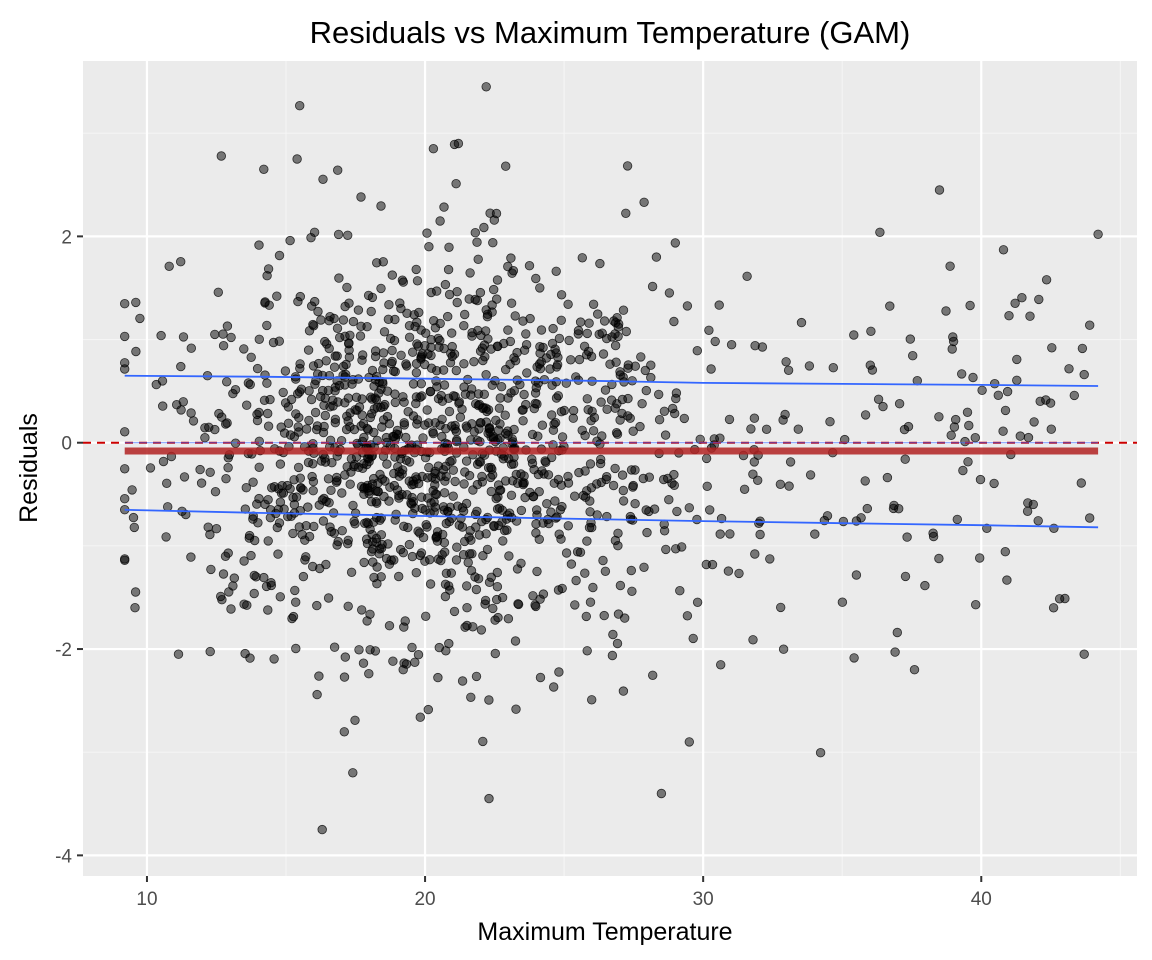 This screenshot has height=960, width=1152. I want to click on y-tick-label: -2, so click(63, 650).